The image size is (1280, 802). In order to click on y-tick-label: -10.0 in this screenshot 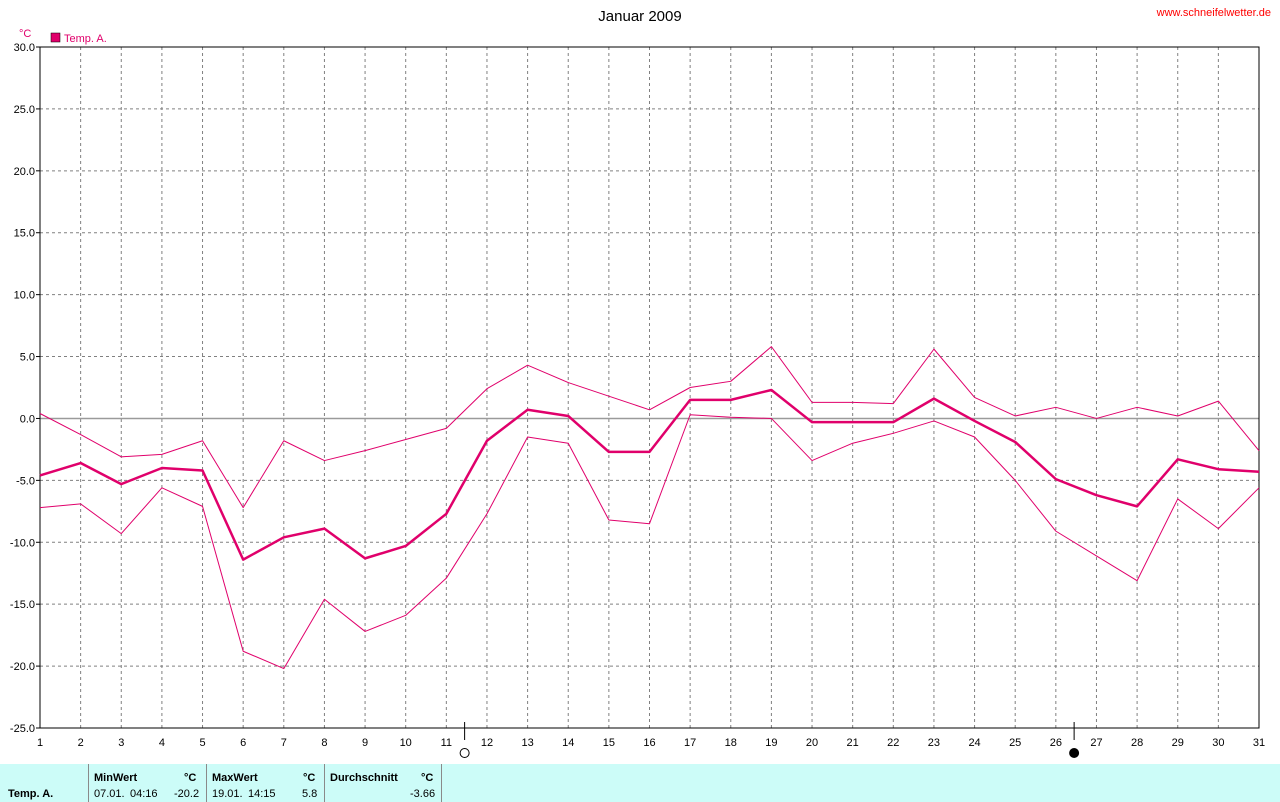, I will do `click(22, 543)`.